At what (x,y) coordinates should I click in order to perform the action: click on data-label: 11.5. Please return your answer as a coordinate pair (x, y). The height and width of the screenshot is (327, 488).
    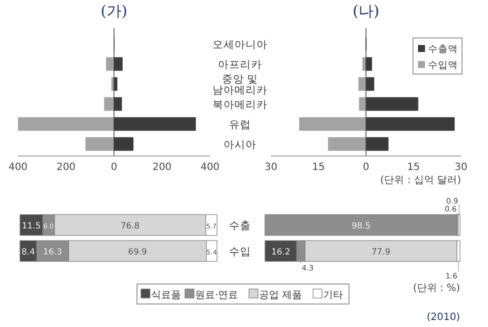
    Looking at the image, I should click on (31, 227).